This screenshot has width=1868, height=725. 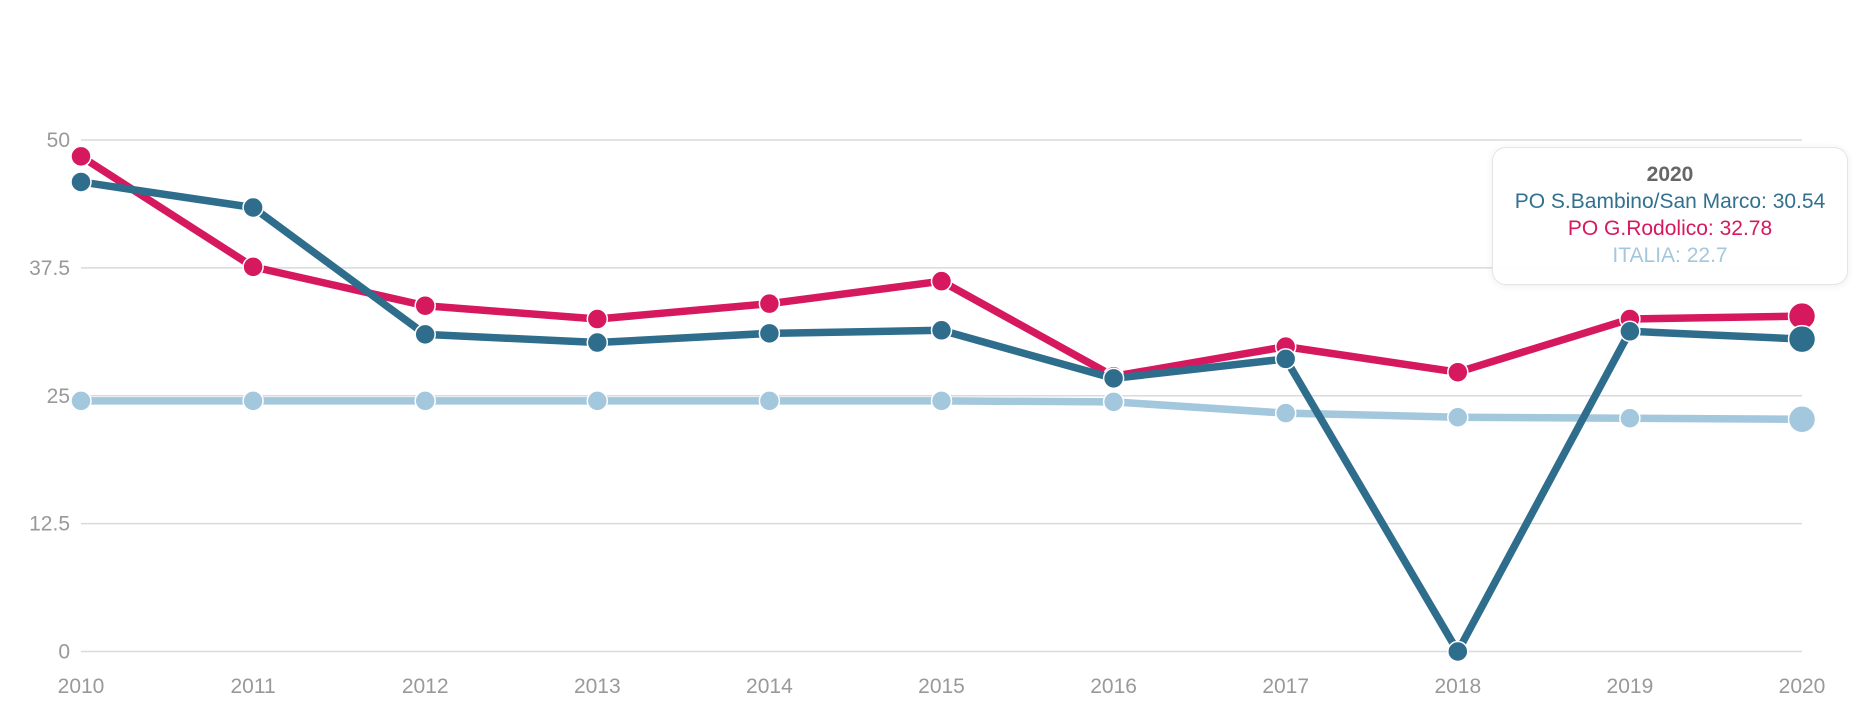 I want to click on tooltip-title: 2020, so click(x=1670, y=174).